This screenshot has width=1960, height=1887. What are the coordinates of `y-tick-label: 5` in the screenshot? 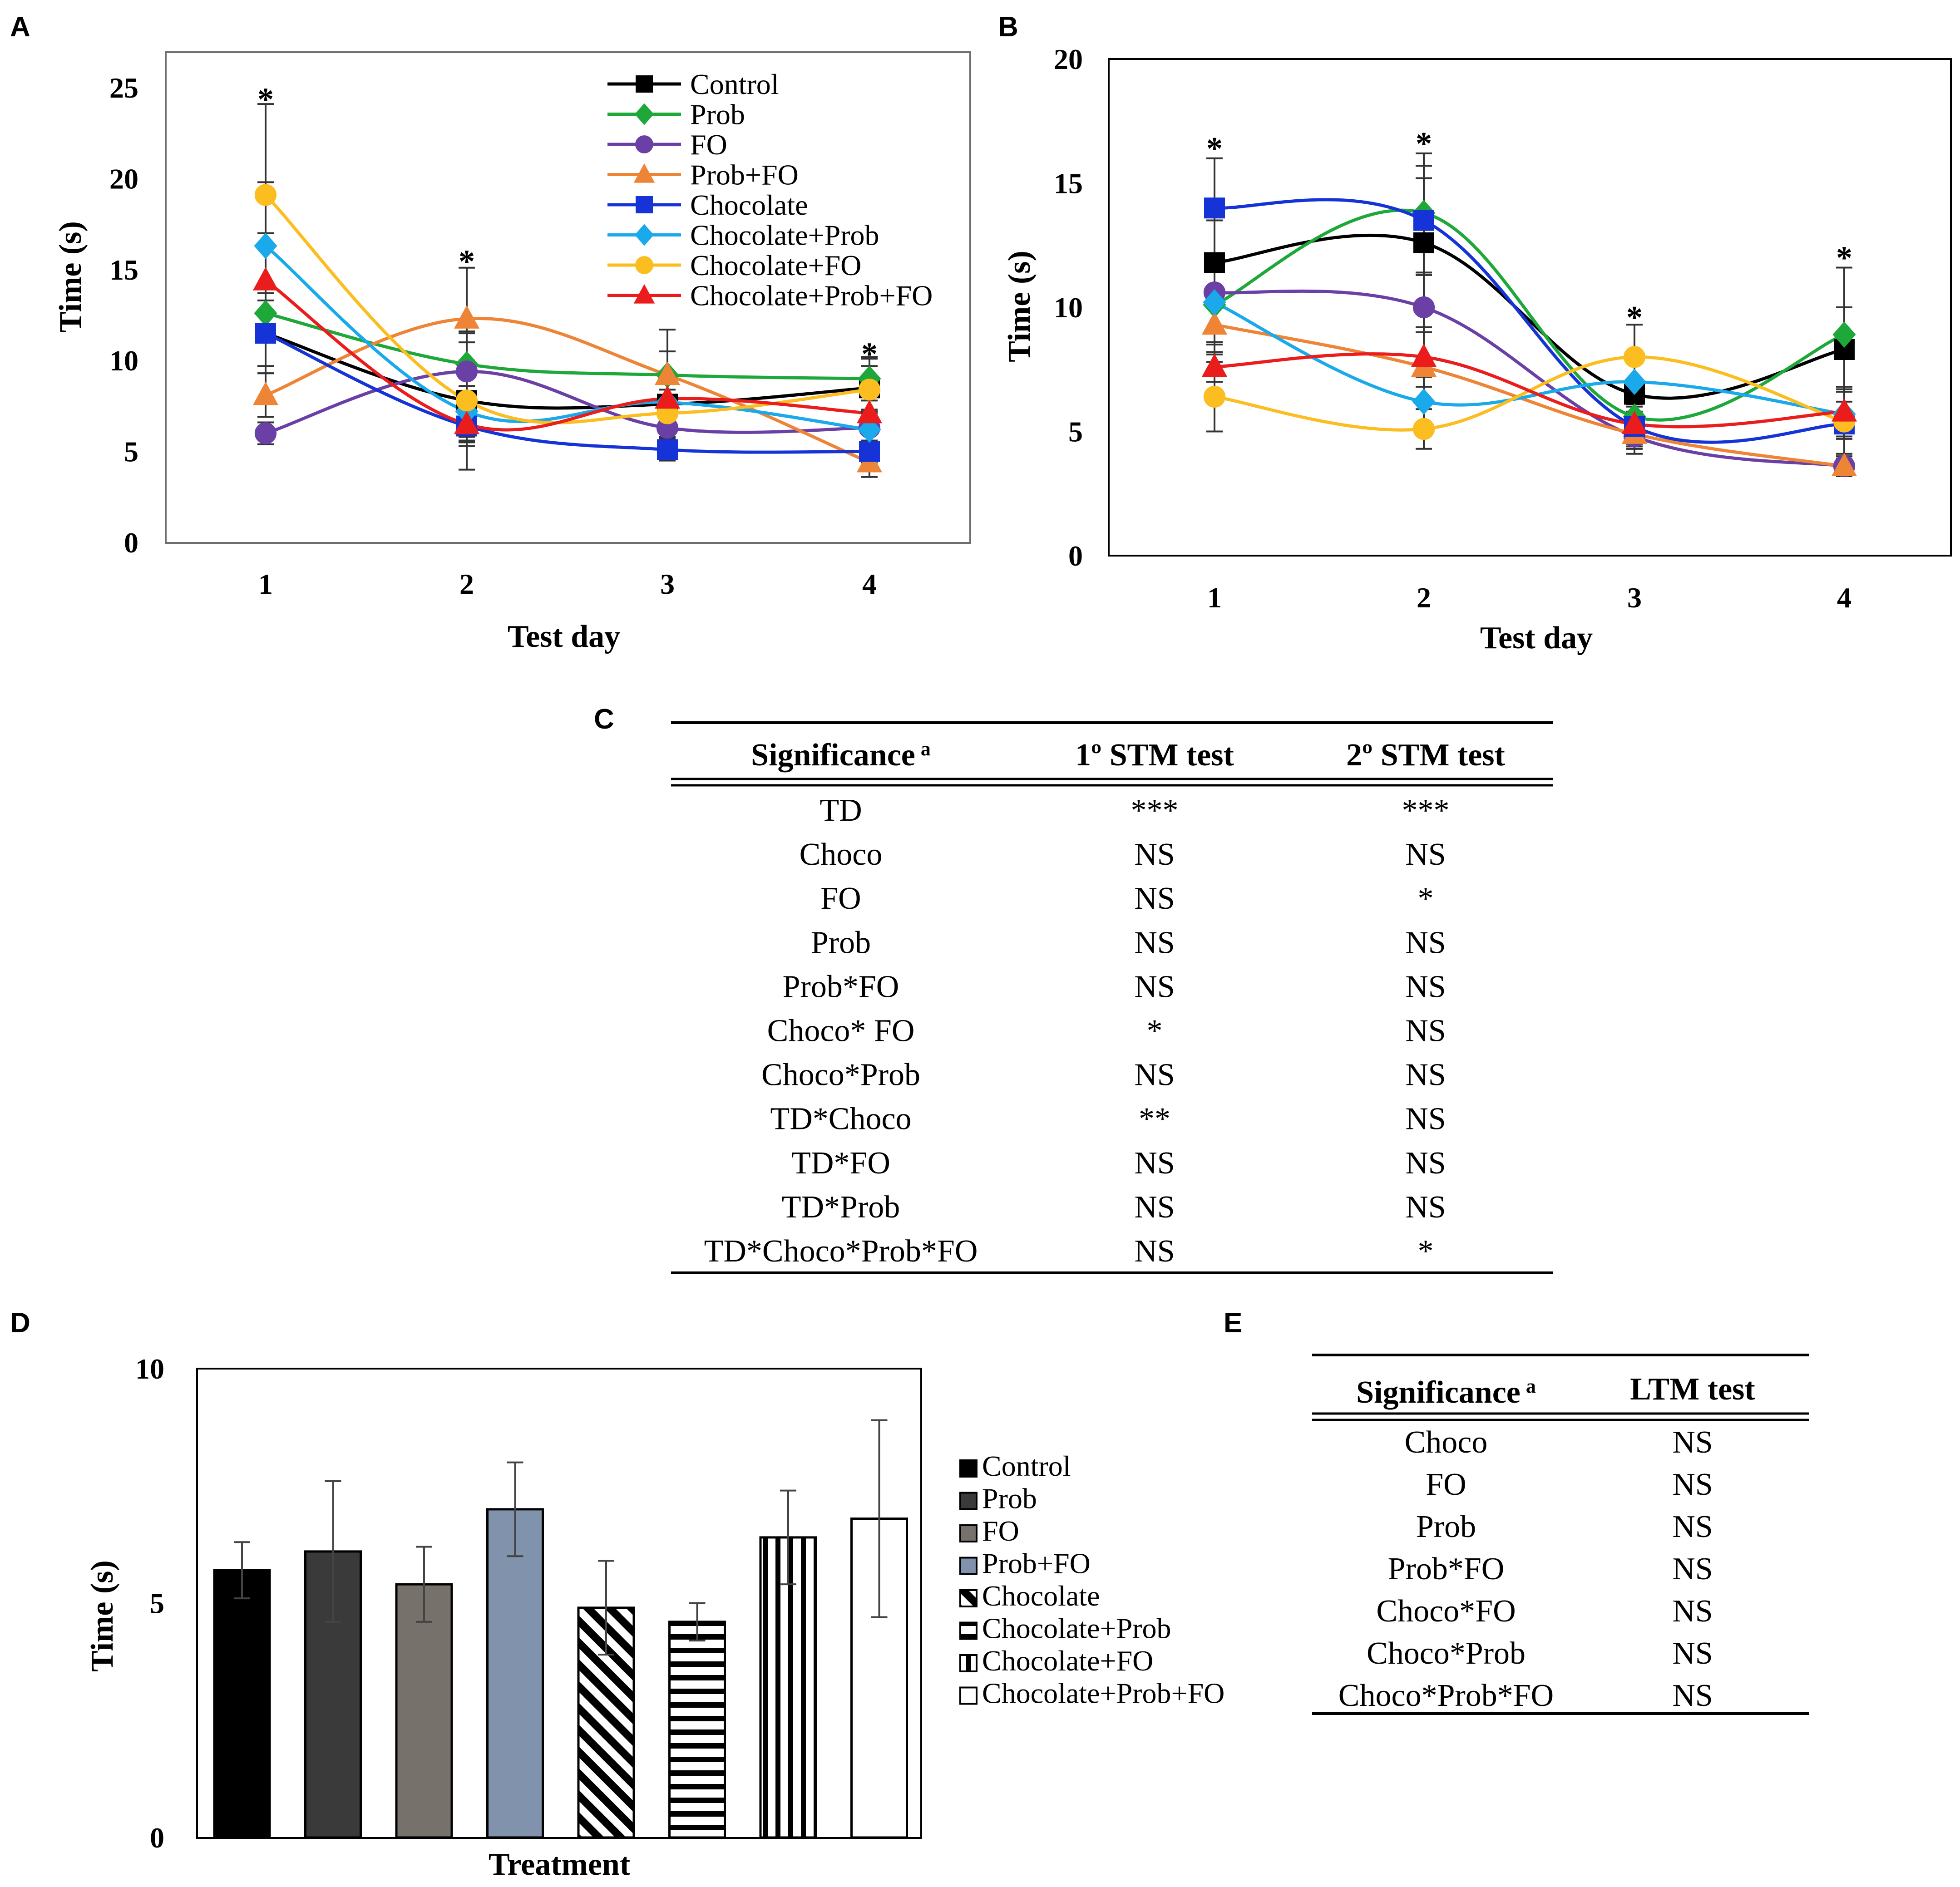 It's located at (1075, 432).